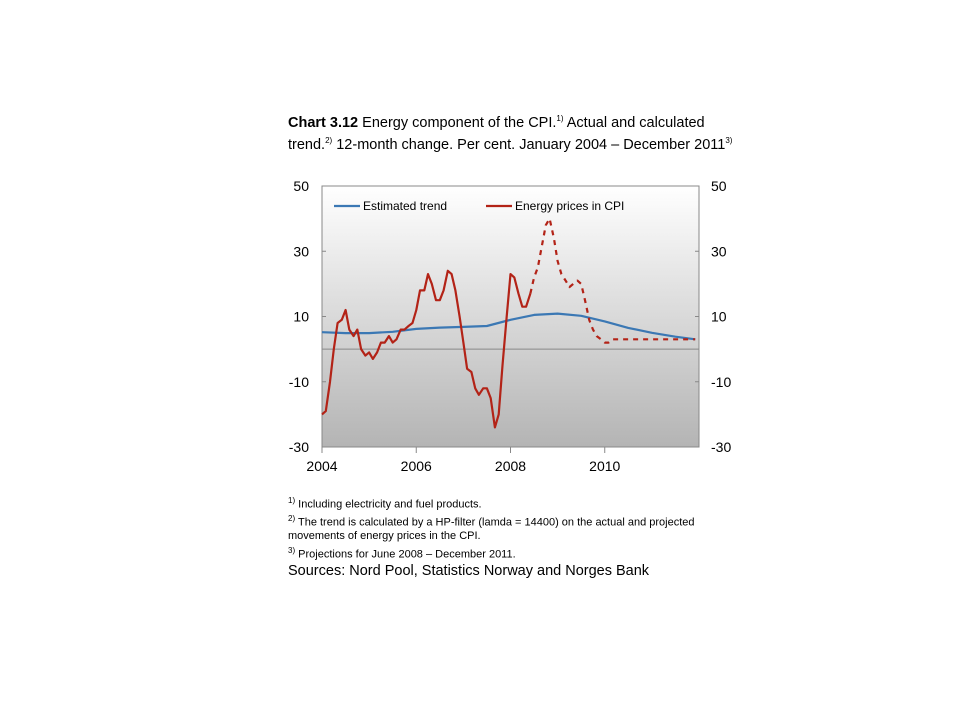 The width and height of the screenshot is (960, 720). What do you see at coordinates (510, 466) in the screenshot?
I see `x-tick-label: 2008` at bounding box center [510, 466].